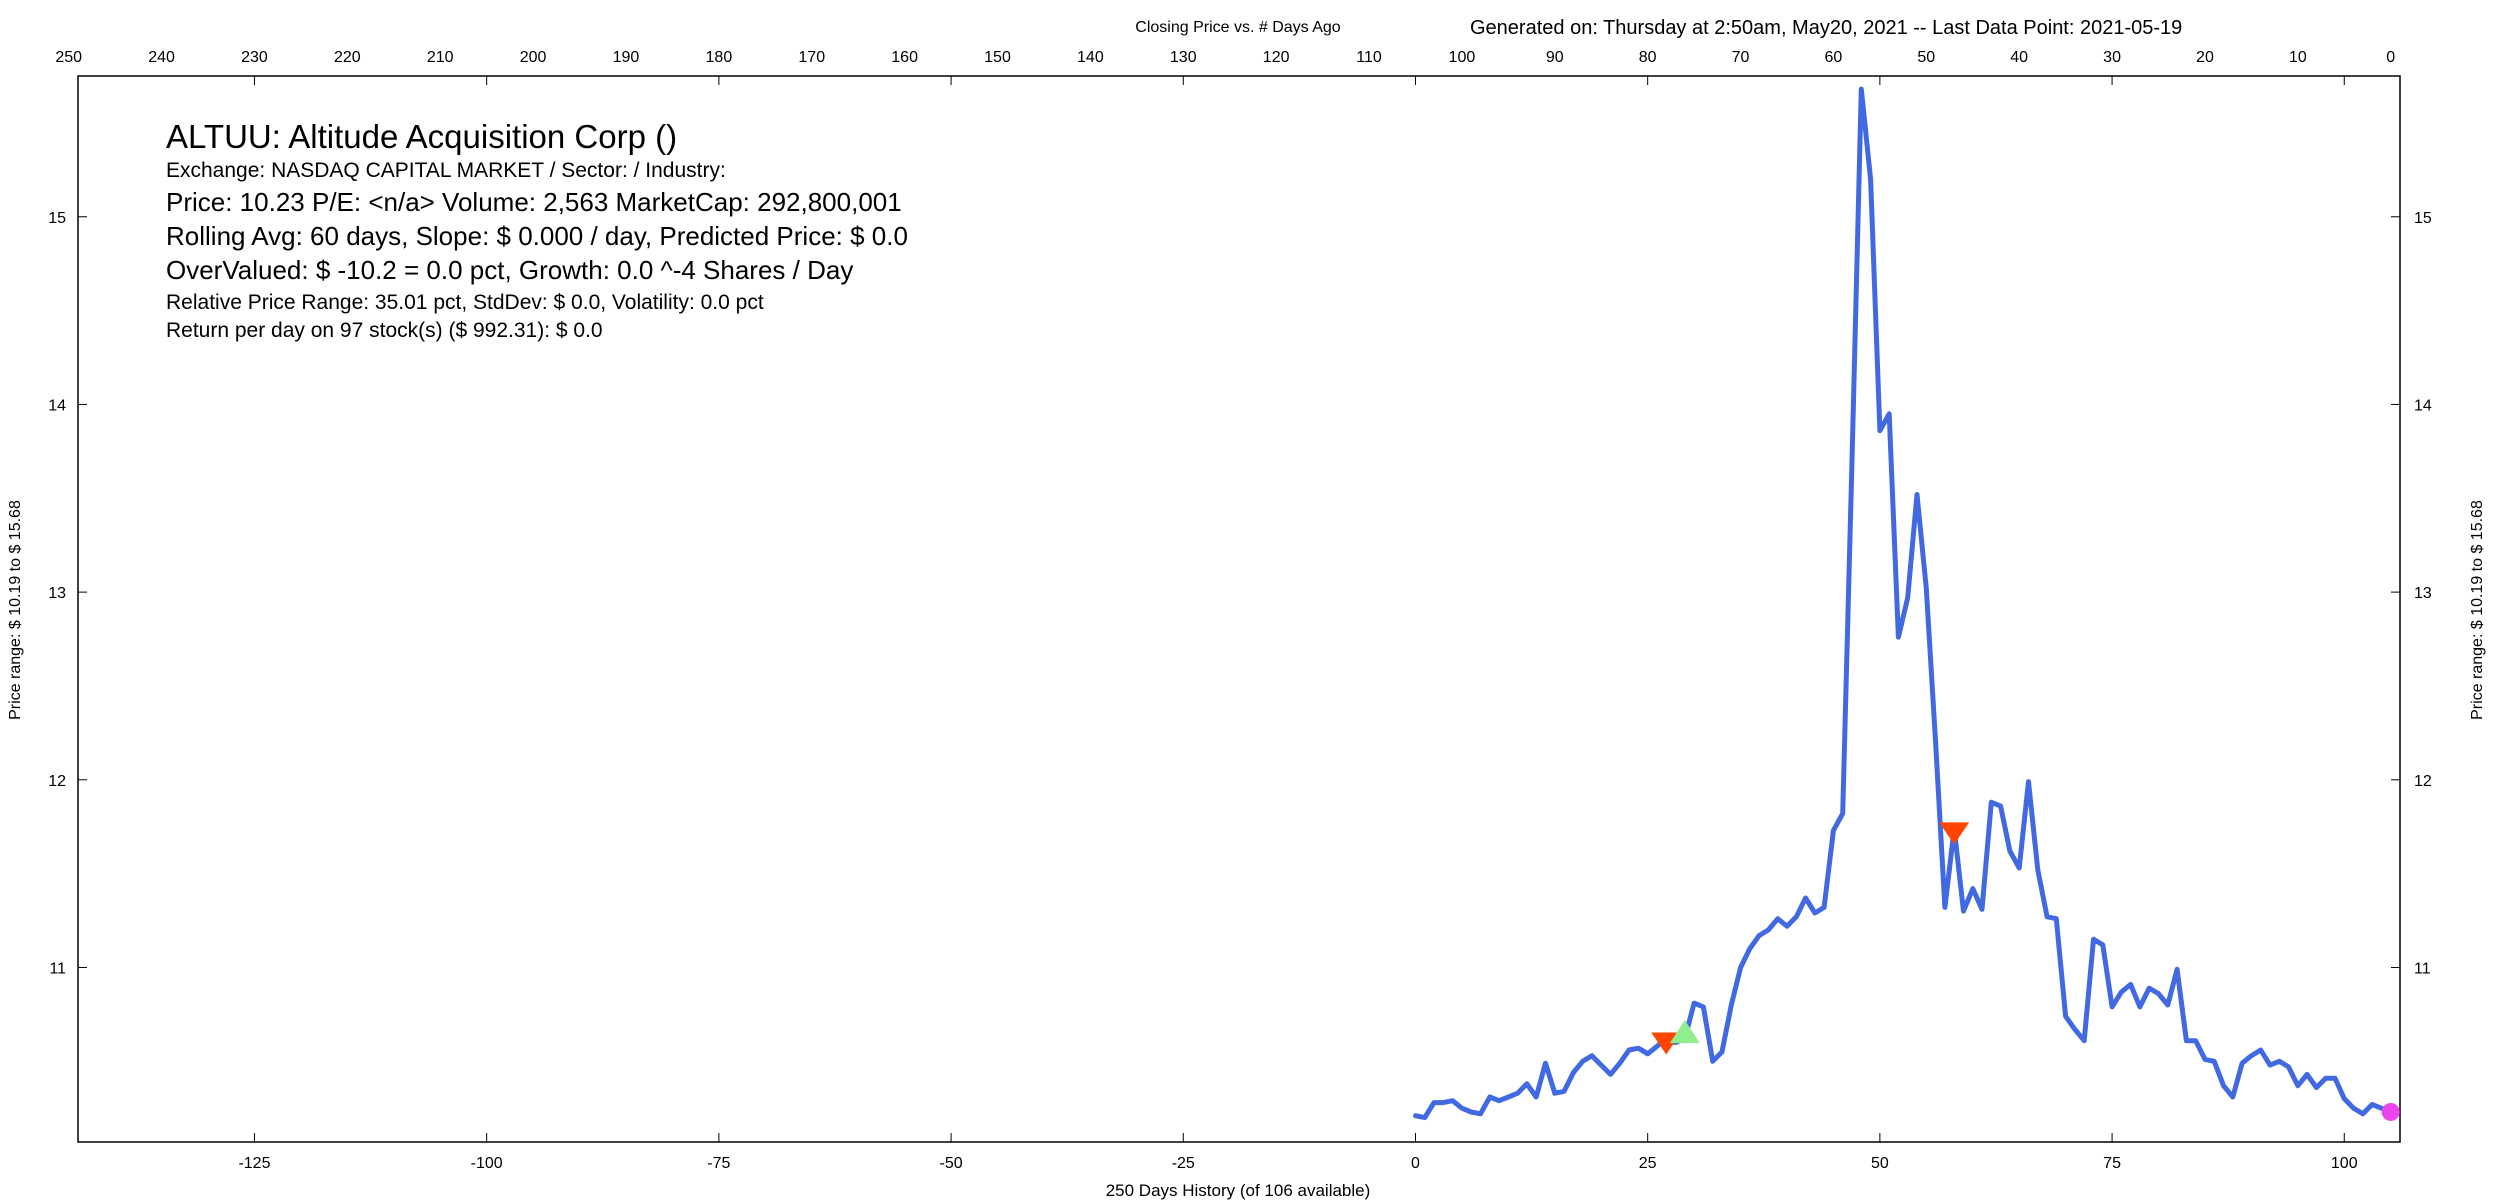 The image size is (2500, 1200). I want to click on top-tick-label: 150, so click(997, 57).